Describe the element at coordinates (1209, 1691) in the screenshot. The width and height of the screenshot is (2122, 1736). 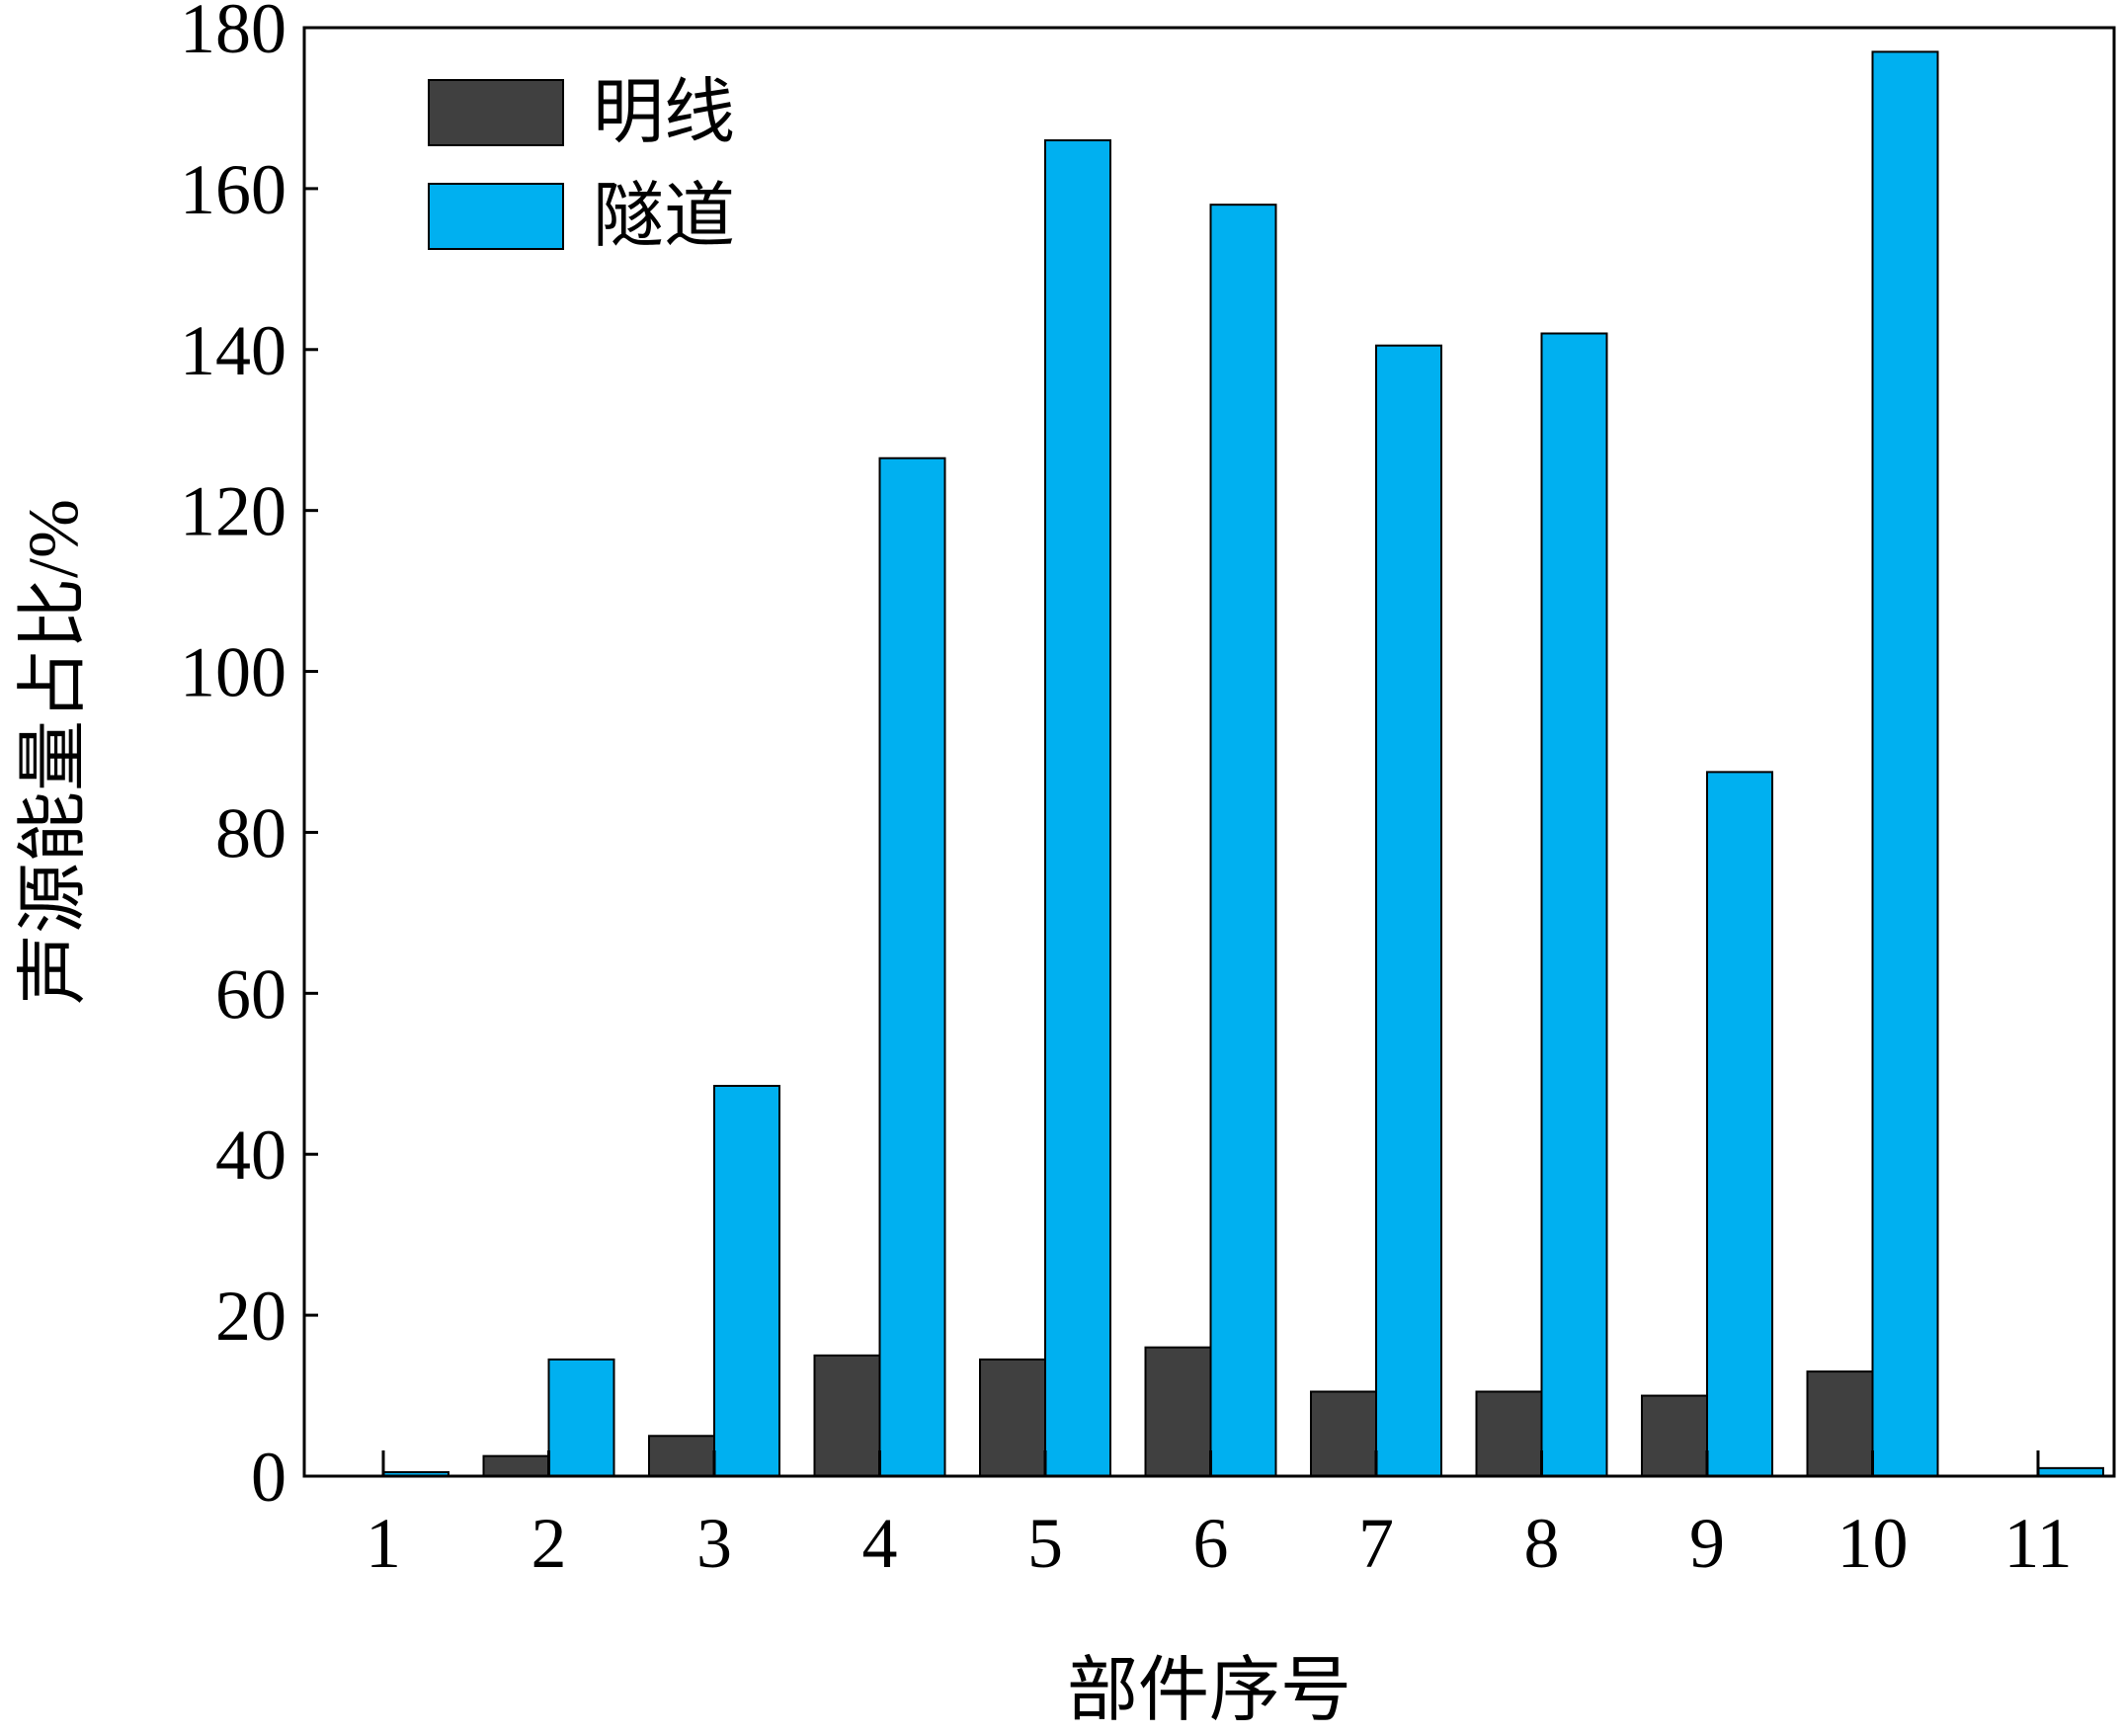
I see `x-axis-label: 部件序号` at that location.